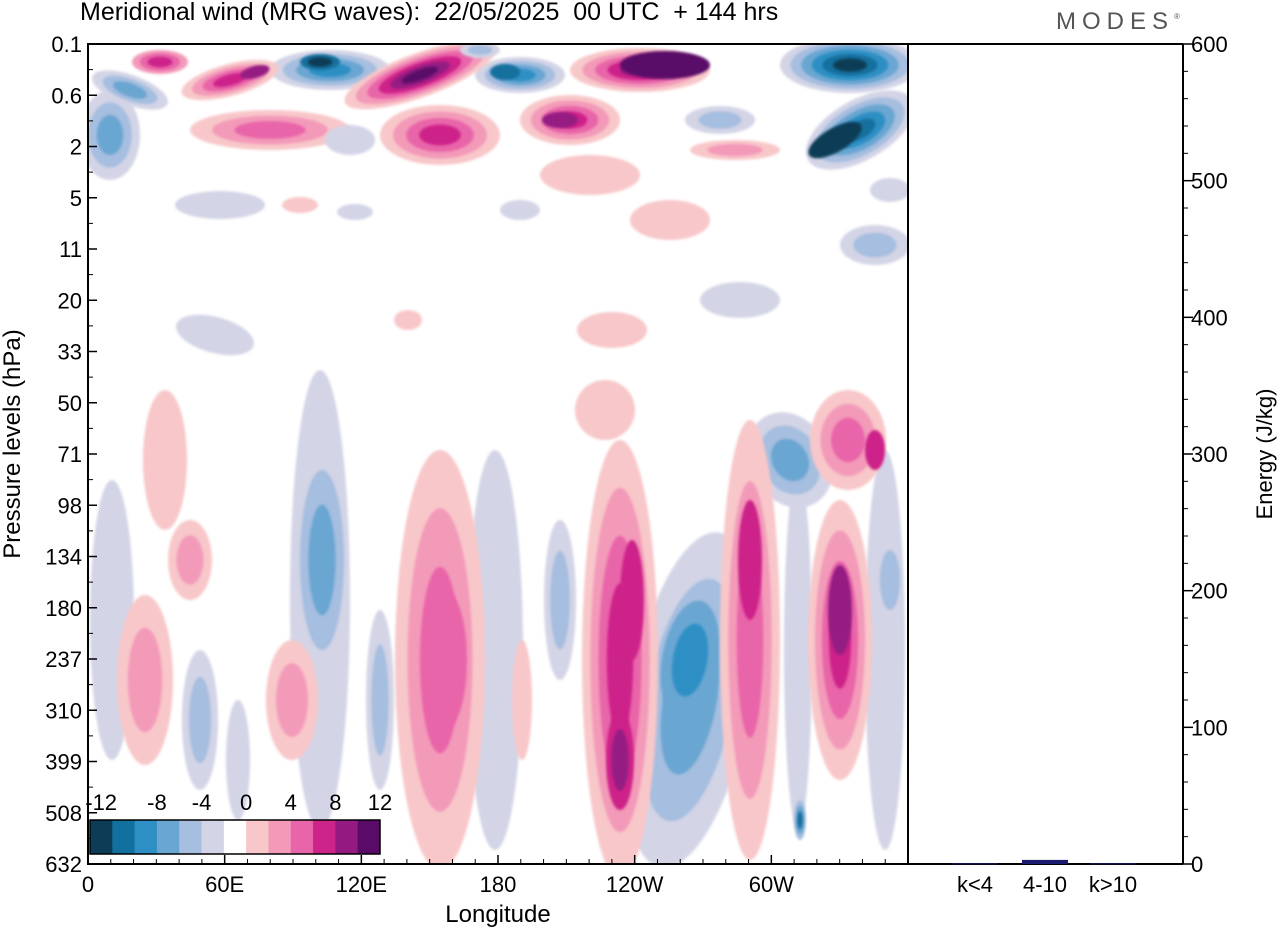 This screenshot has width=1280, height=930. What do you see at coordinates (63, 659) in the screenshot?
I see `y-tick-label: 237` at bounding box center [63, 659].